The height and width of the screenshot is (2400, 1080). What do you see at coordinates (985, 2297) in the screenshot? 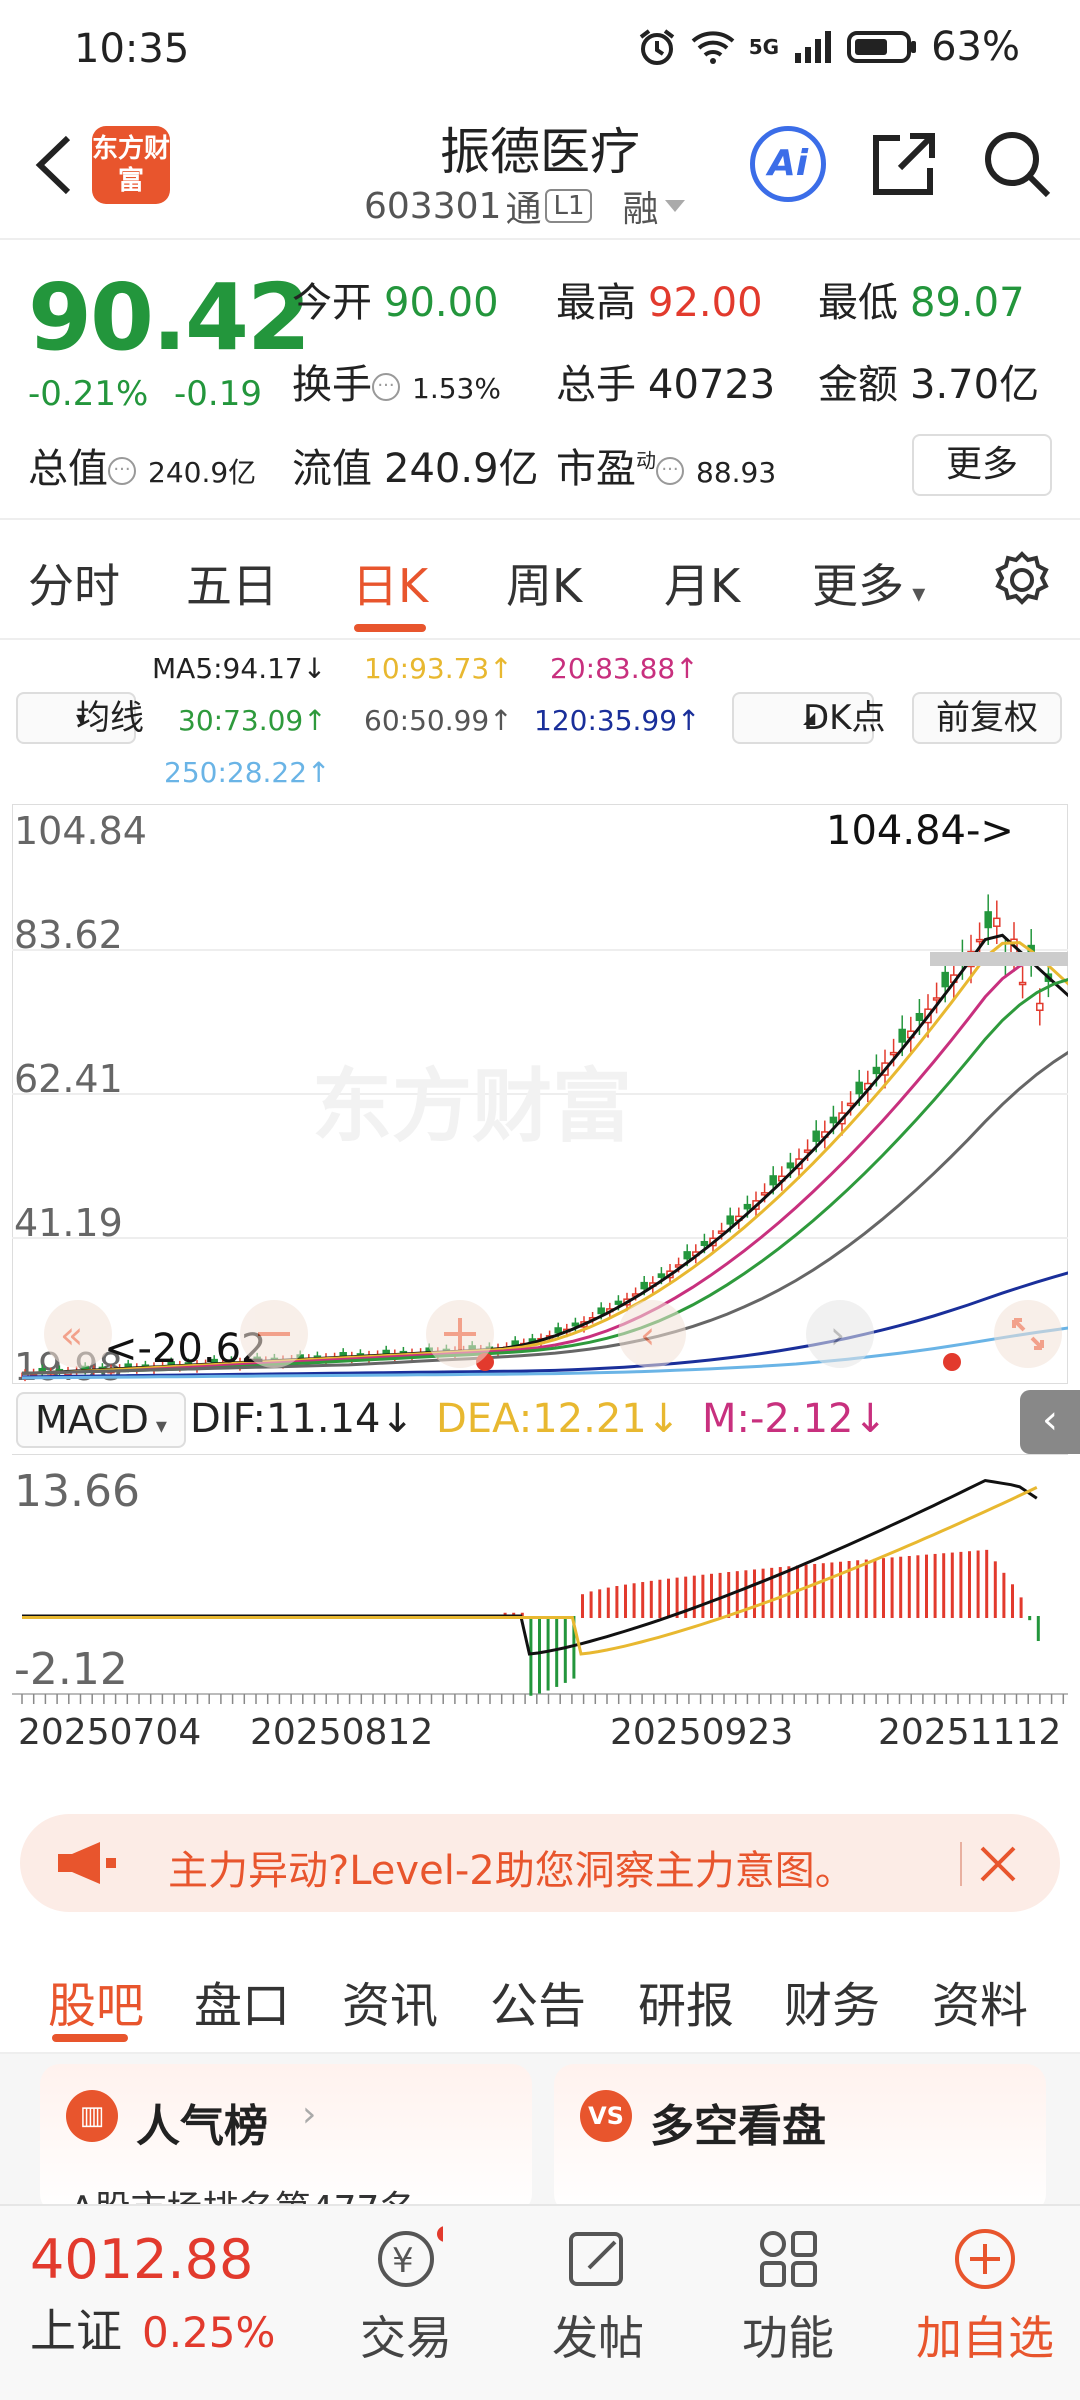
I see `nav-add-watchlist: 加自选` at bounding box center [985, 2297].